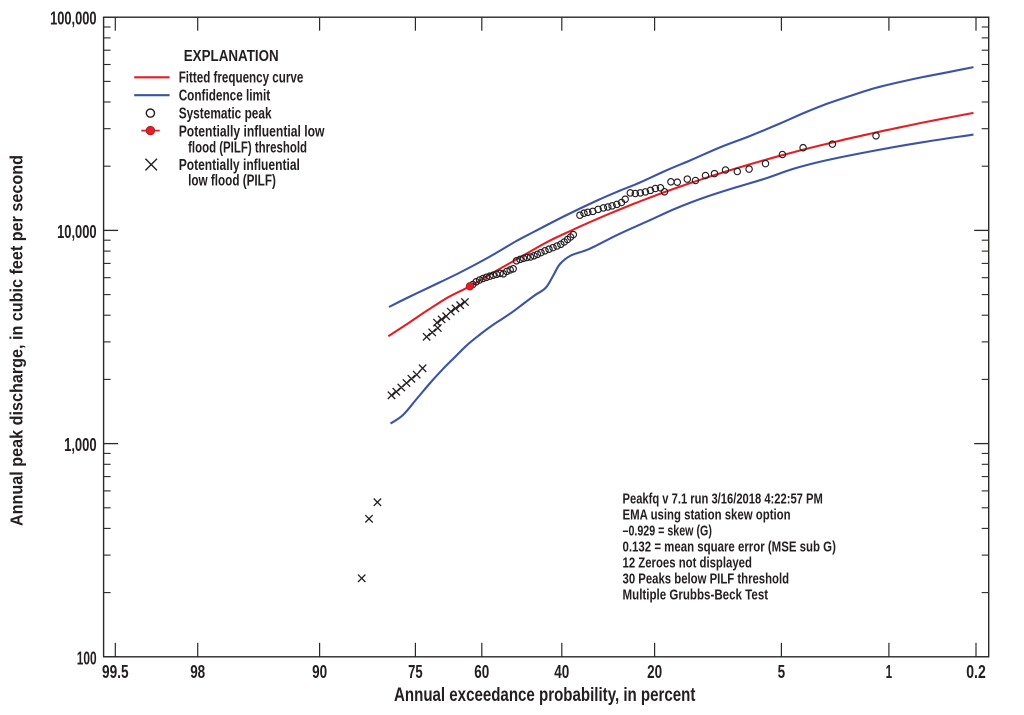 The height and width of the screenshot is (715, 1024). Describe the element at coordinates (561, 672) in the screenshot. I see `svg-text: 40` at that location.